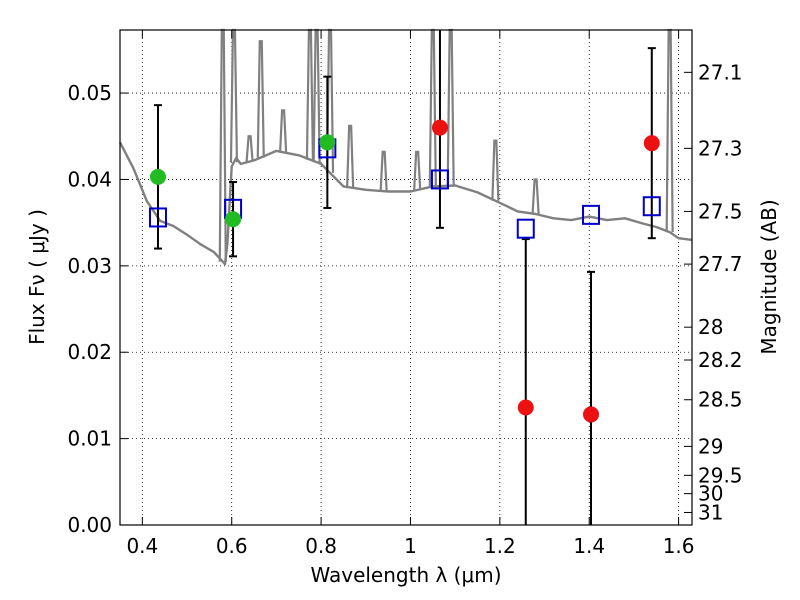  What do you see at coordinates (710, 512) in the screenshot?
I see `right-tick-label: 31` at bounding box center [710, 512].